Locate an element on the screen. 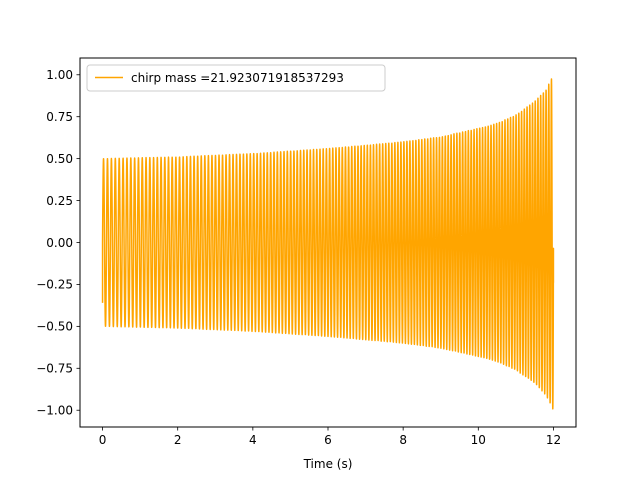 This screenshot has height=480, width=640. x-tick-label: 6 is located at coordinates (328, 440).